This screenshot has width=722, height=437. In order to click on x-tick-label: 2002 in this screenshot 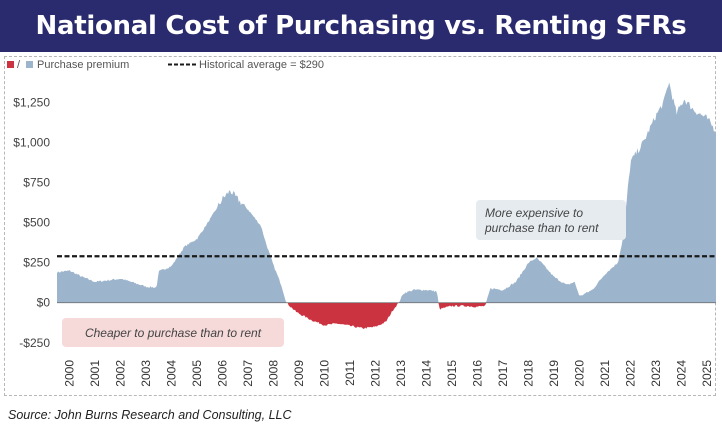, I will do `click(121, 373)`.